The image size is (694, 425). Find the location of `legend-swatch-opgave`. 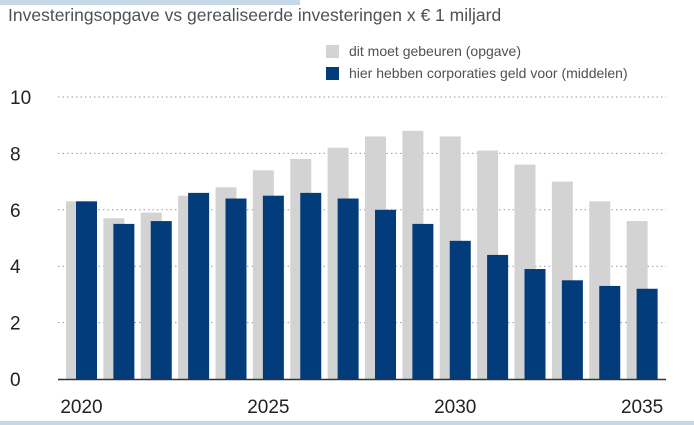

legend-swatch-opgave is located at coordinates (332, 51).